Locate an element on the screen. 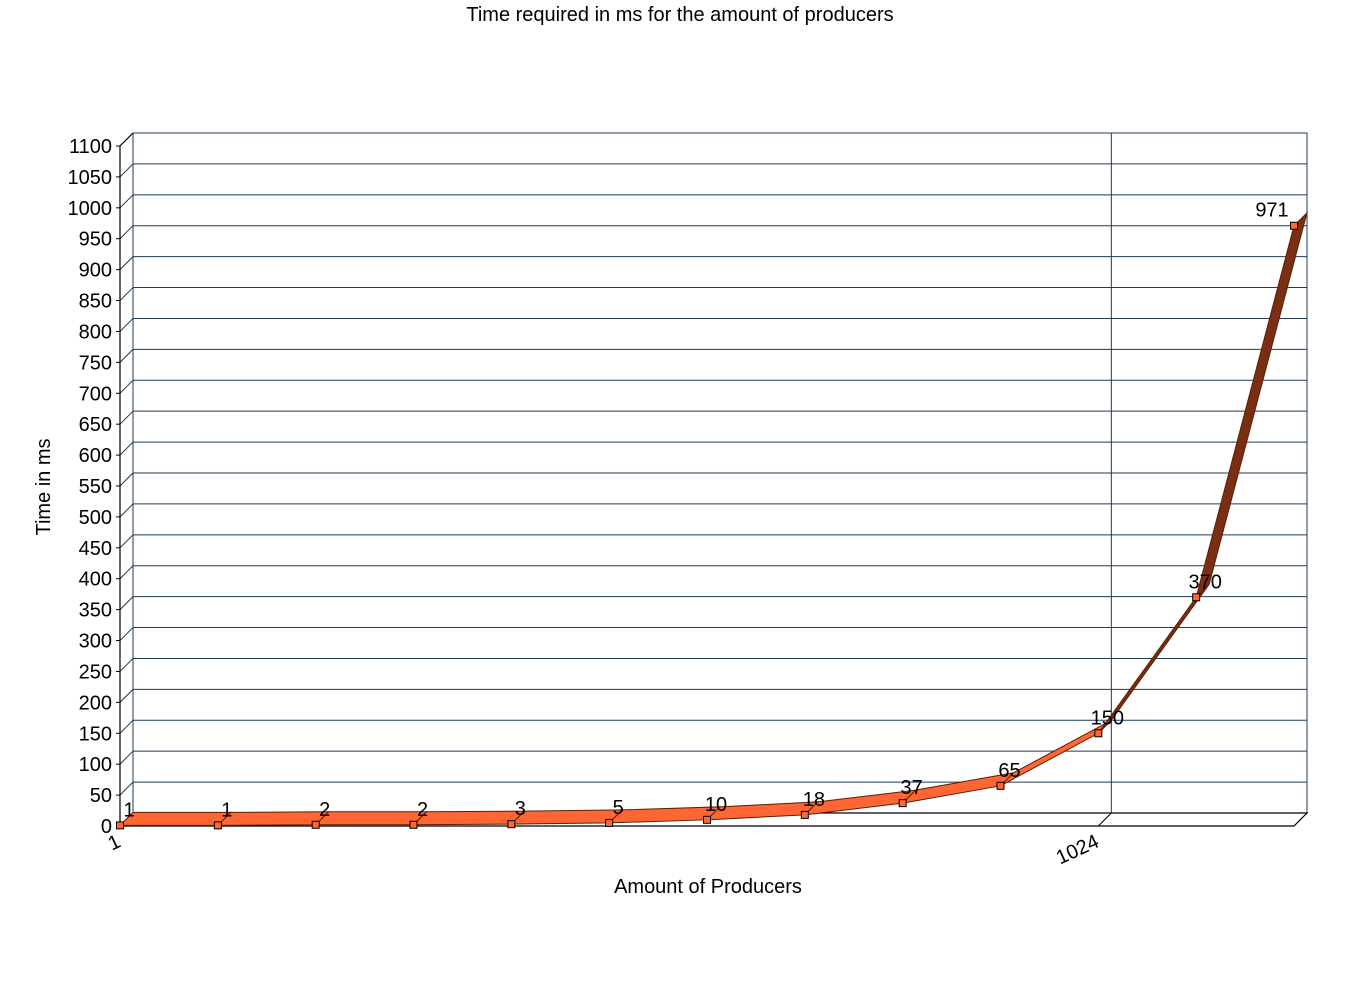 Image resolution: width=1360 pixels, height=1000 pixels. y-tick-label: 500 is located at coordinates (95, 518).